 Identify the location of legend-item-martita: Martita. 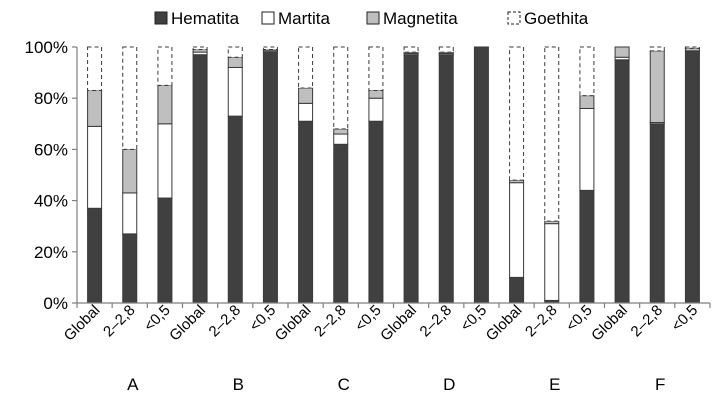
(296, 18).